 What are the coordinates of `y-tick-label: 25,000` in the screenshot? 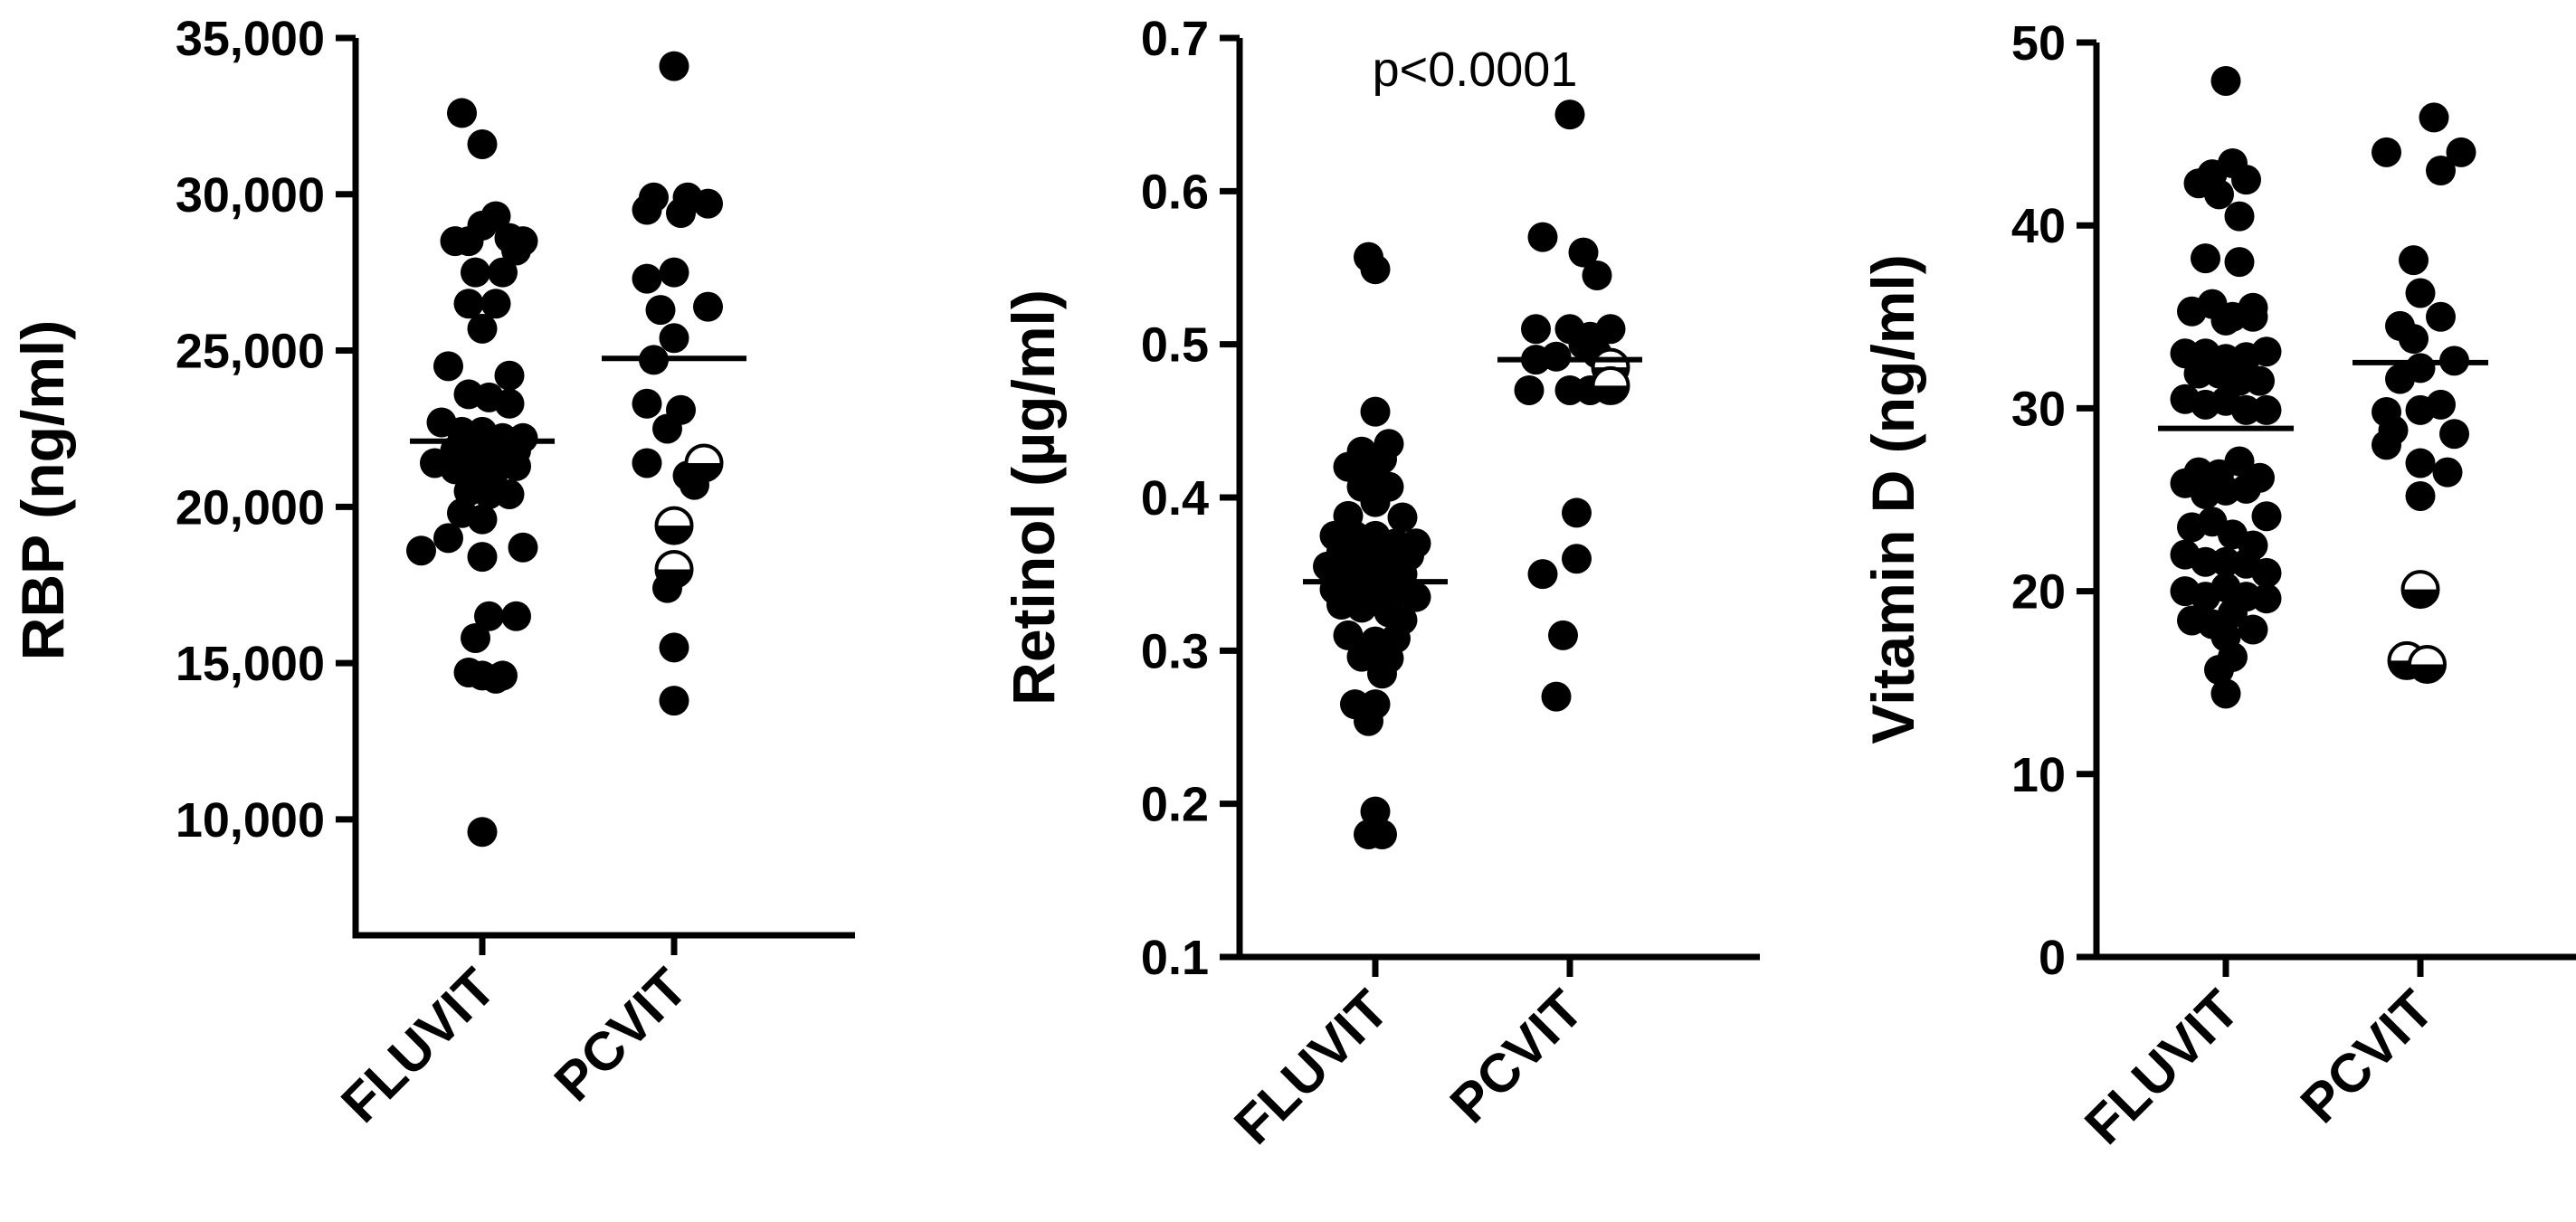 It's located at (250, 352).